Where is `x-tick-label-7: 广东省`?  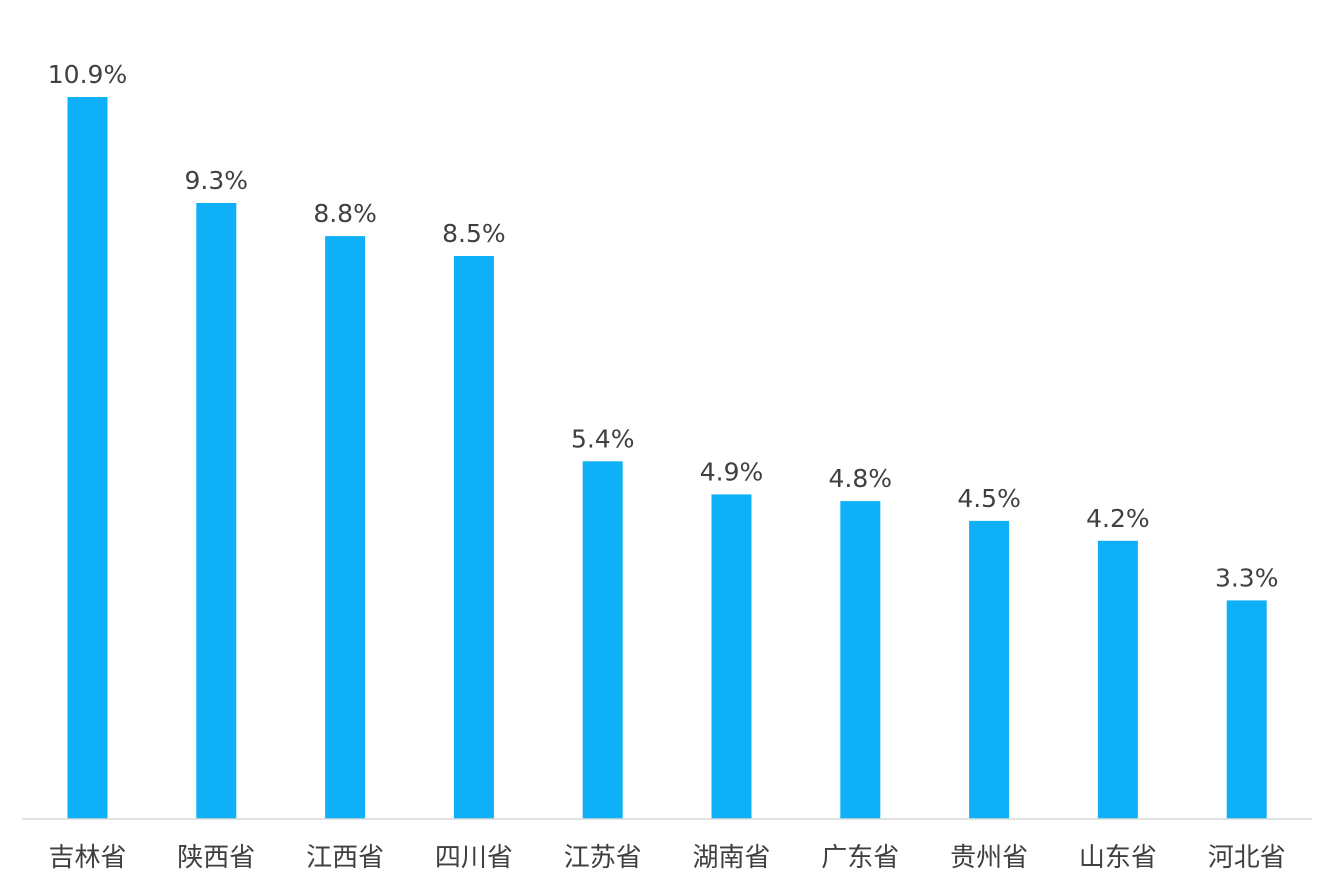 x-tick-label-7: 广东省 is located at coordinates (860, 858).